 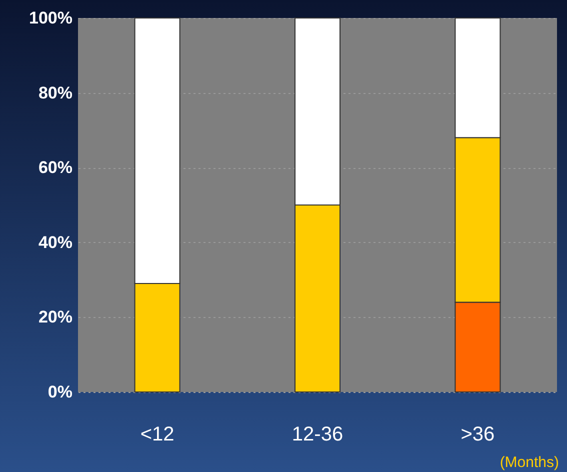 I want to click on y-tick-label: 100%, so click(x=50, y=18).